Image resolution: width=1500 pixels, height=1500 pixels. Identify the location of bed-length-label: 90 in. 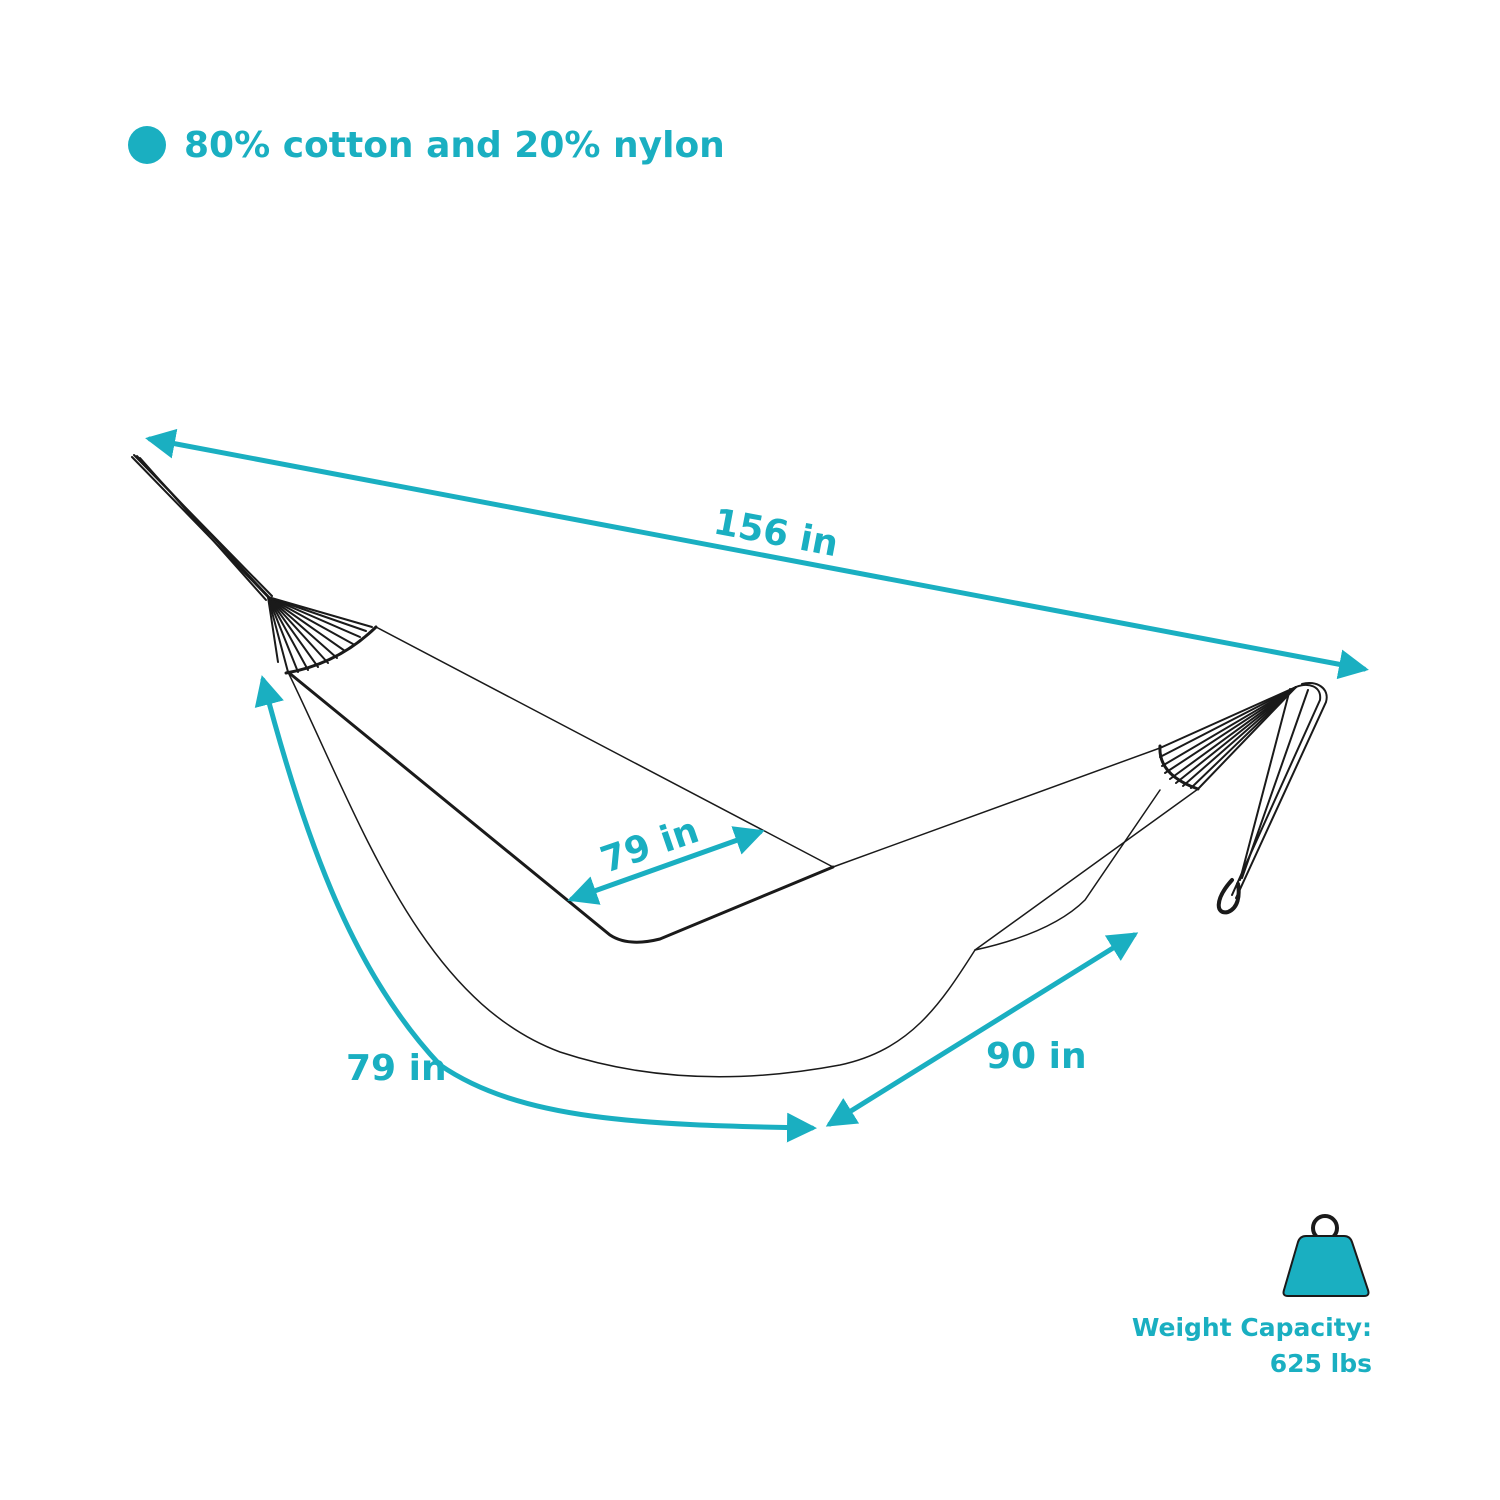
(1036, 1056).